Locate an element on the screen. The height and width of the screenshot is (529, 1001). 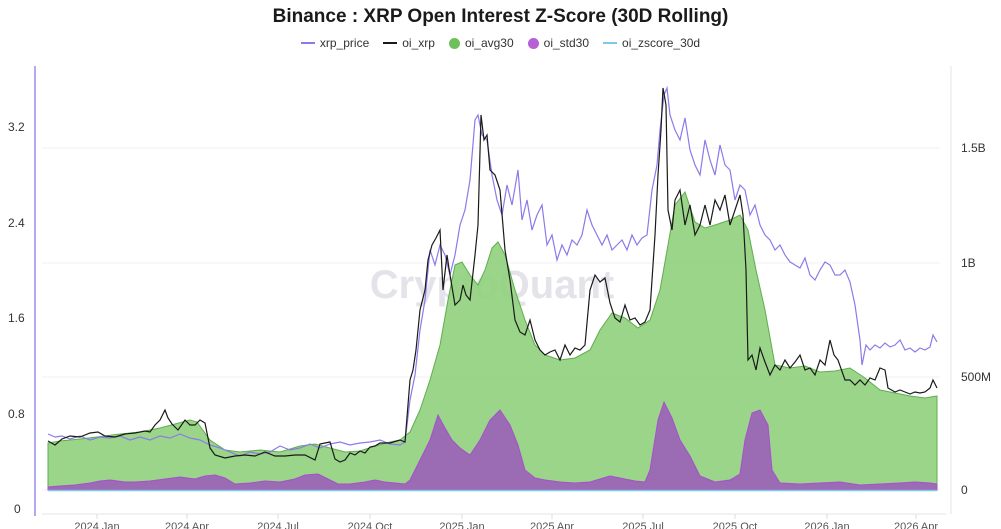
x-tick: 2024 Oct is located at coordinates (370, 525).